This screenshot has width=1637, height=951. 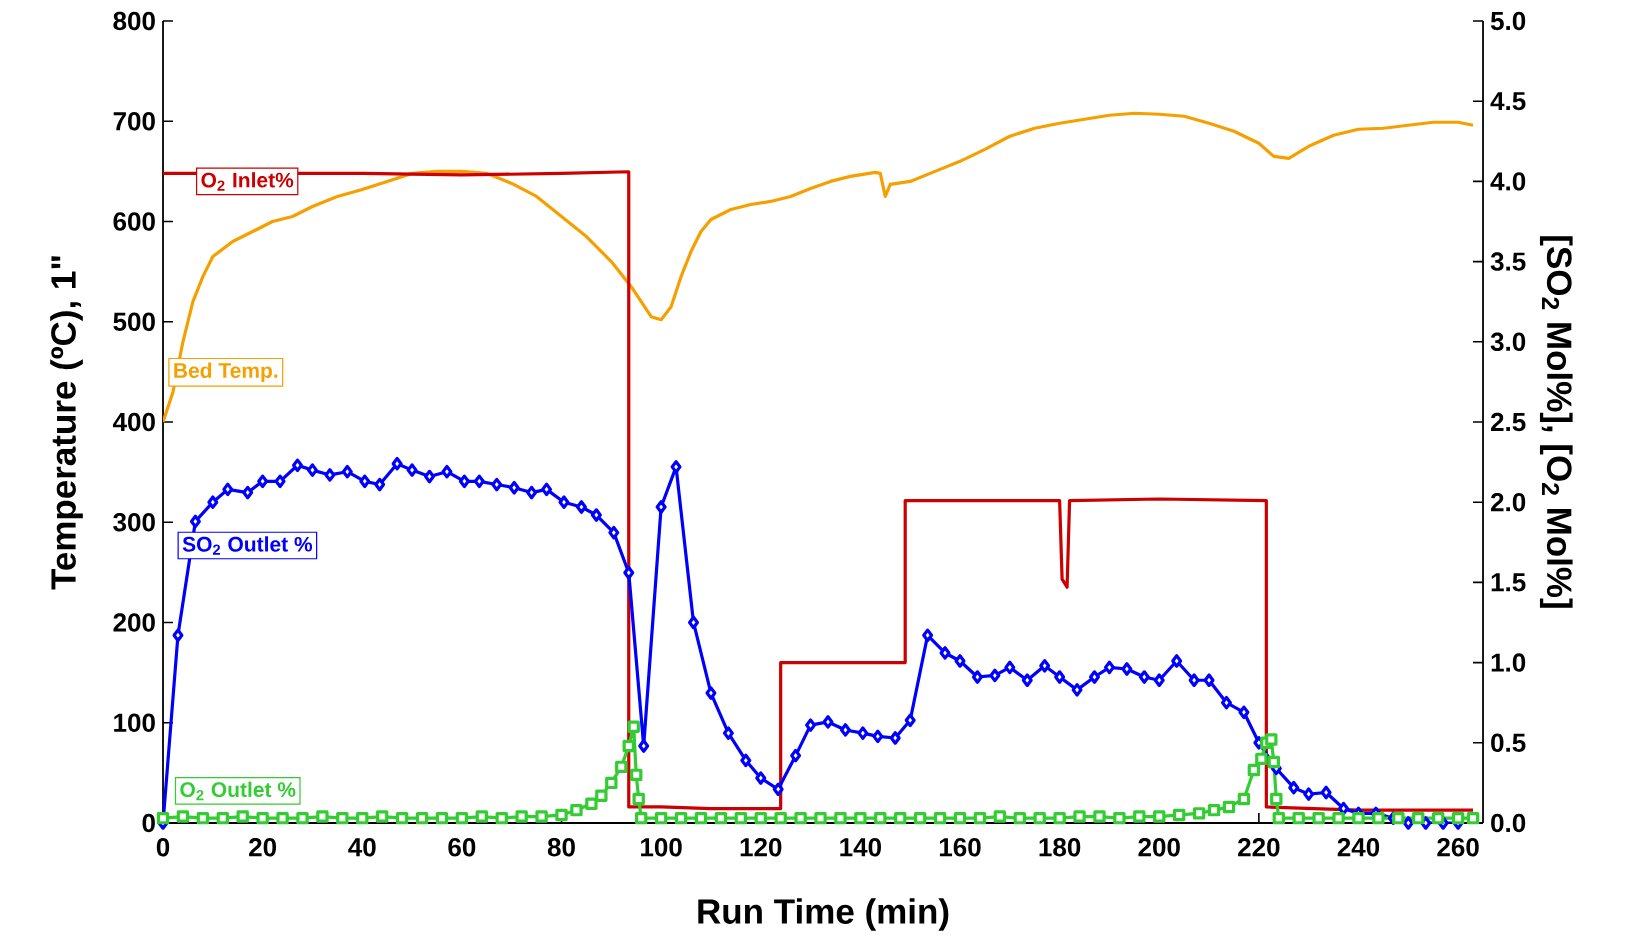 What do you see at coordinates (133, 422) in the screenshot?
I see `y-tick-label: 400` at bounding box center [133, 422].